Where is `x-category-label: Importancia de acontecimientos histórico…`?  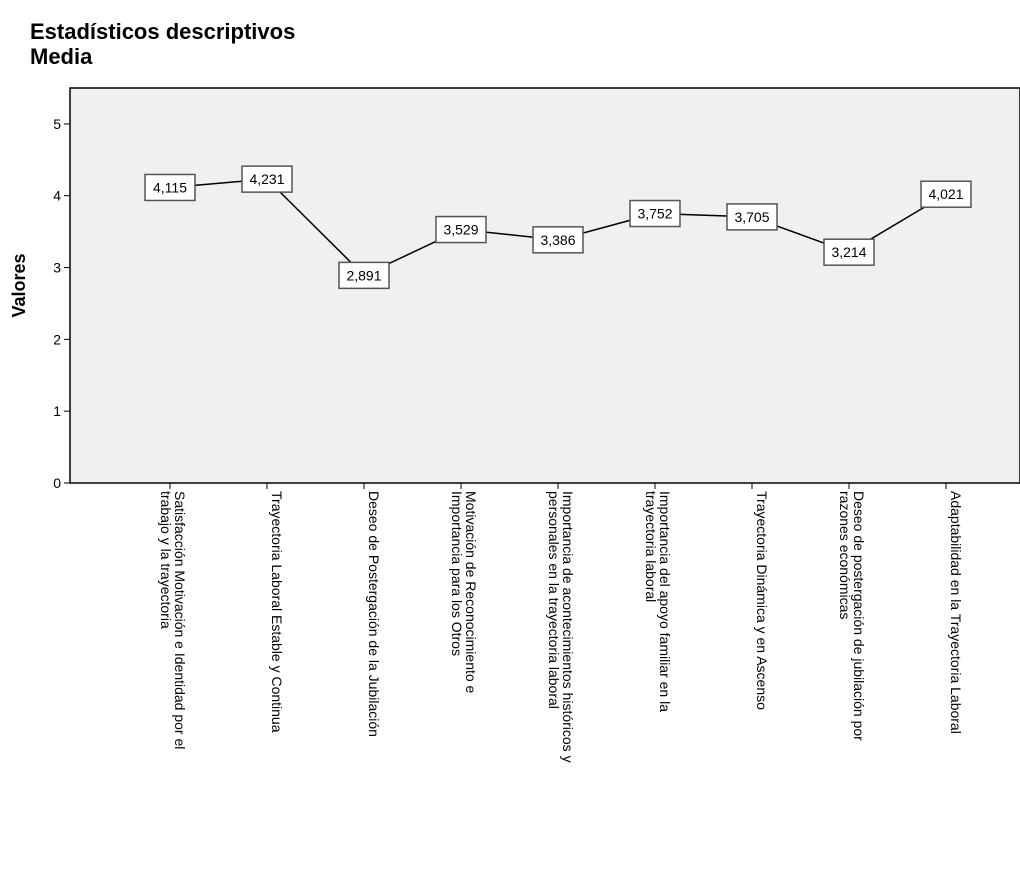
x-category-label: Importancia de acontecimientos histórico… is located at coordinates (568, 627).